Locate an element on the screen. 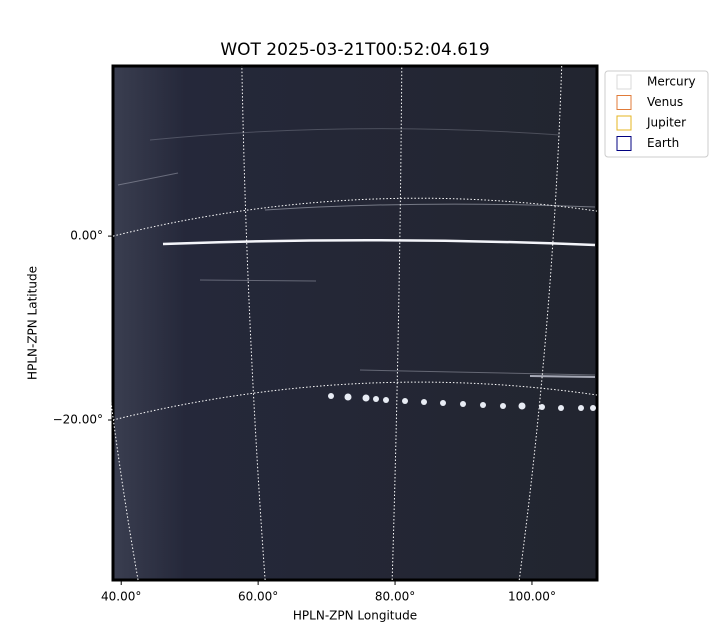  y-tick-label: −20.00° is located at coordinates (78, 420).